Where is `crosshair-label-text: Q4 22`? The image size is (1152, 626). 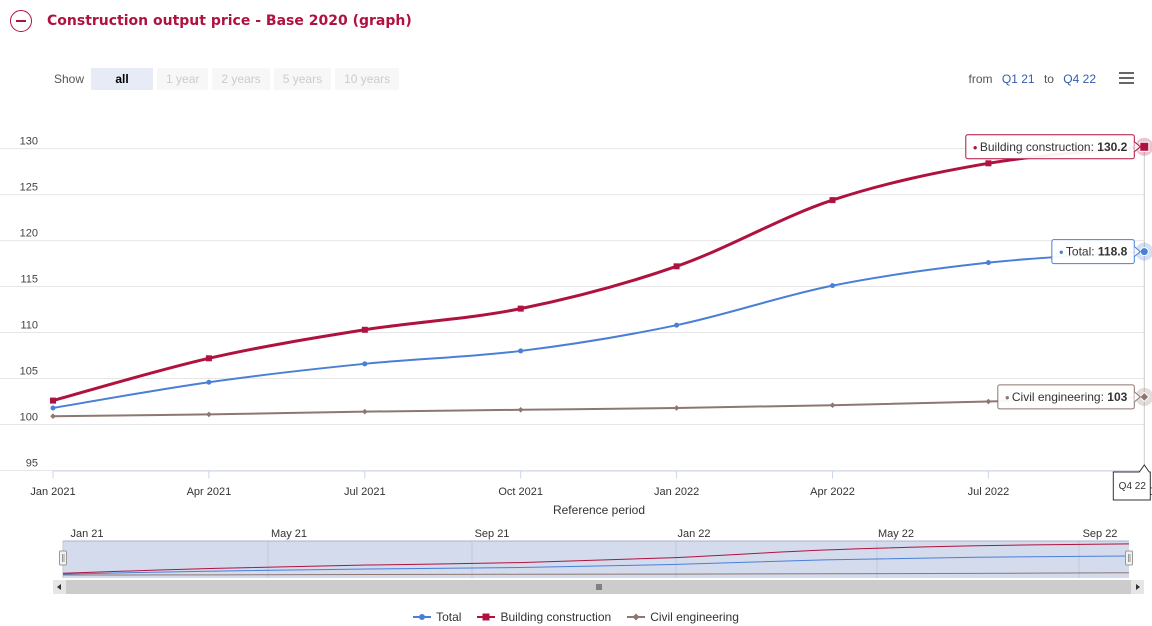
crosshair-label-text: Q4 22 is located at coordinates (1133, 486).